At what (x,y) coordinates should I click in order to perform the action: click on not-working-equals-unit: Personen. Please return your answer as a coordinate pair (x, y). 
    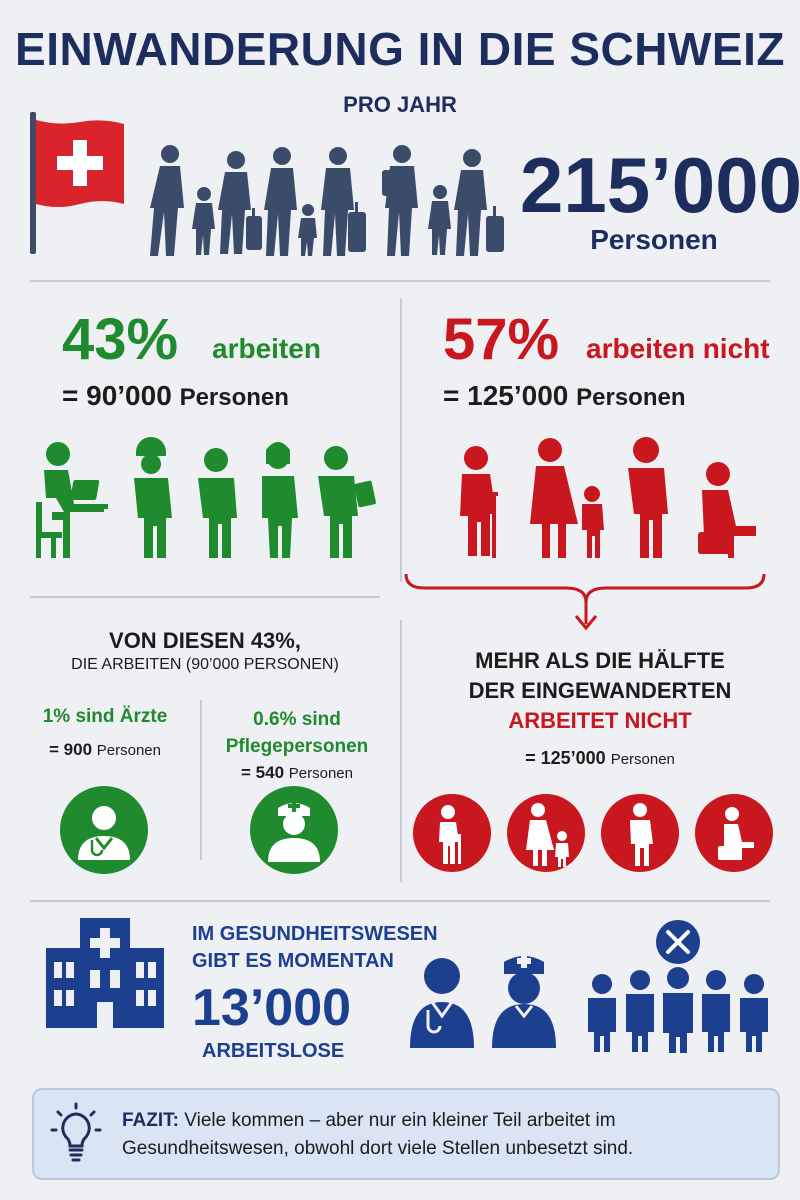
    Looking at the image, I should click on (631, 397).